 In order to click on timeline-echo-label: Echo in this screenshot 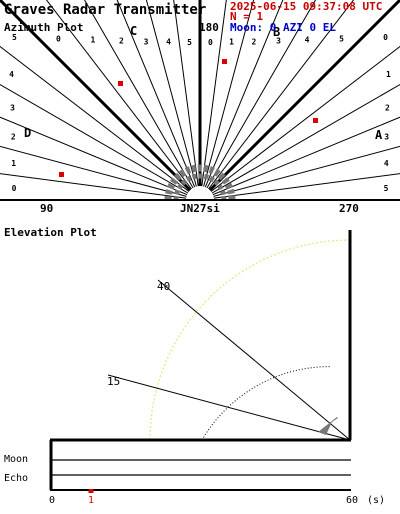, I will do `click(16, 478)`.